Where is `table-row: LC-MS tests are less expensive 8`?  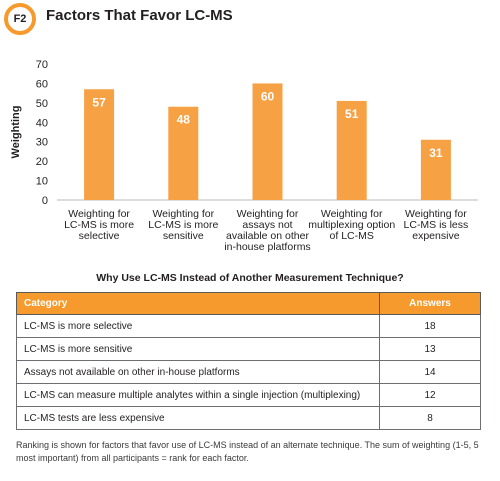
table-row: LC-MS tests are less expensive 8 is located at coordinates (248, 418).